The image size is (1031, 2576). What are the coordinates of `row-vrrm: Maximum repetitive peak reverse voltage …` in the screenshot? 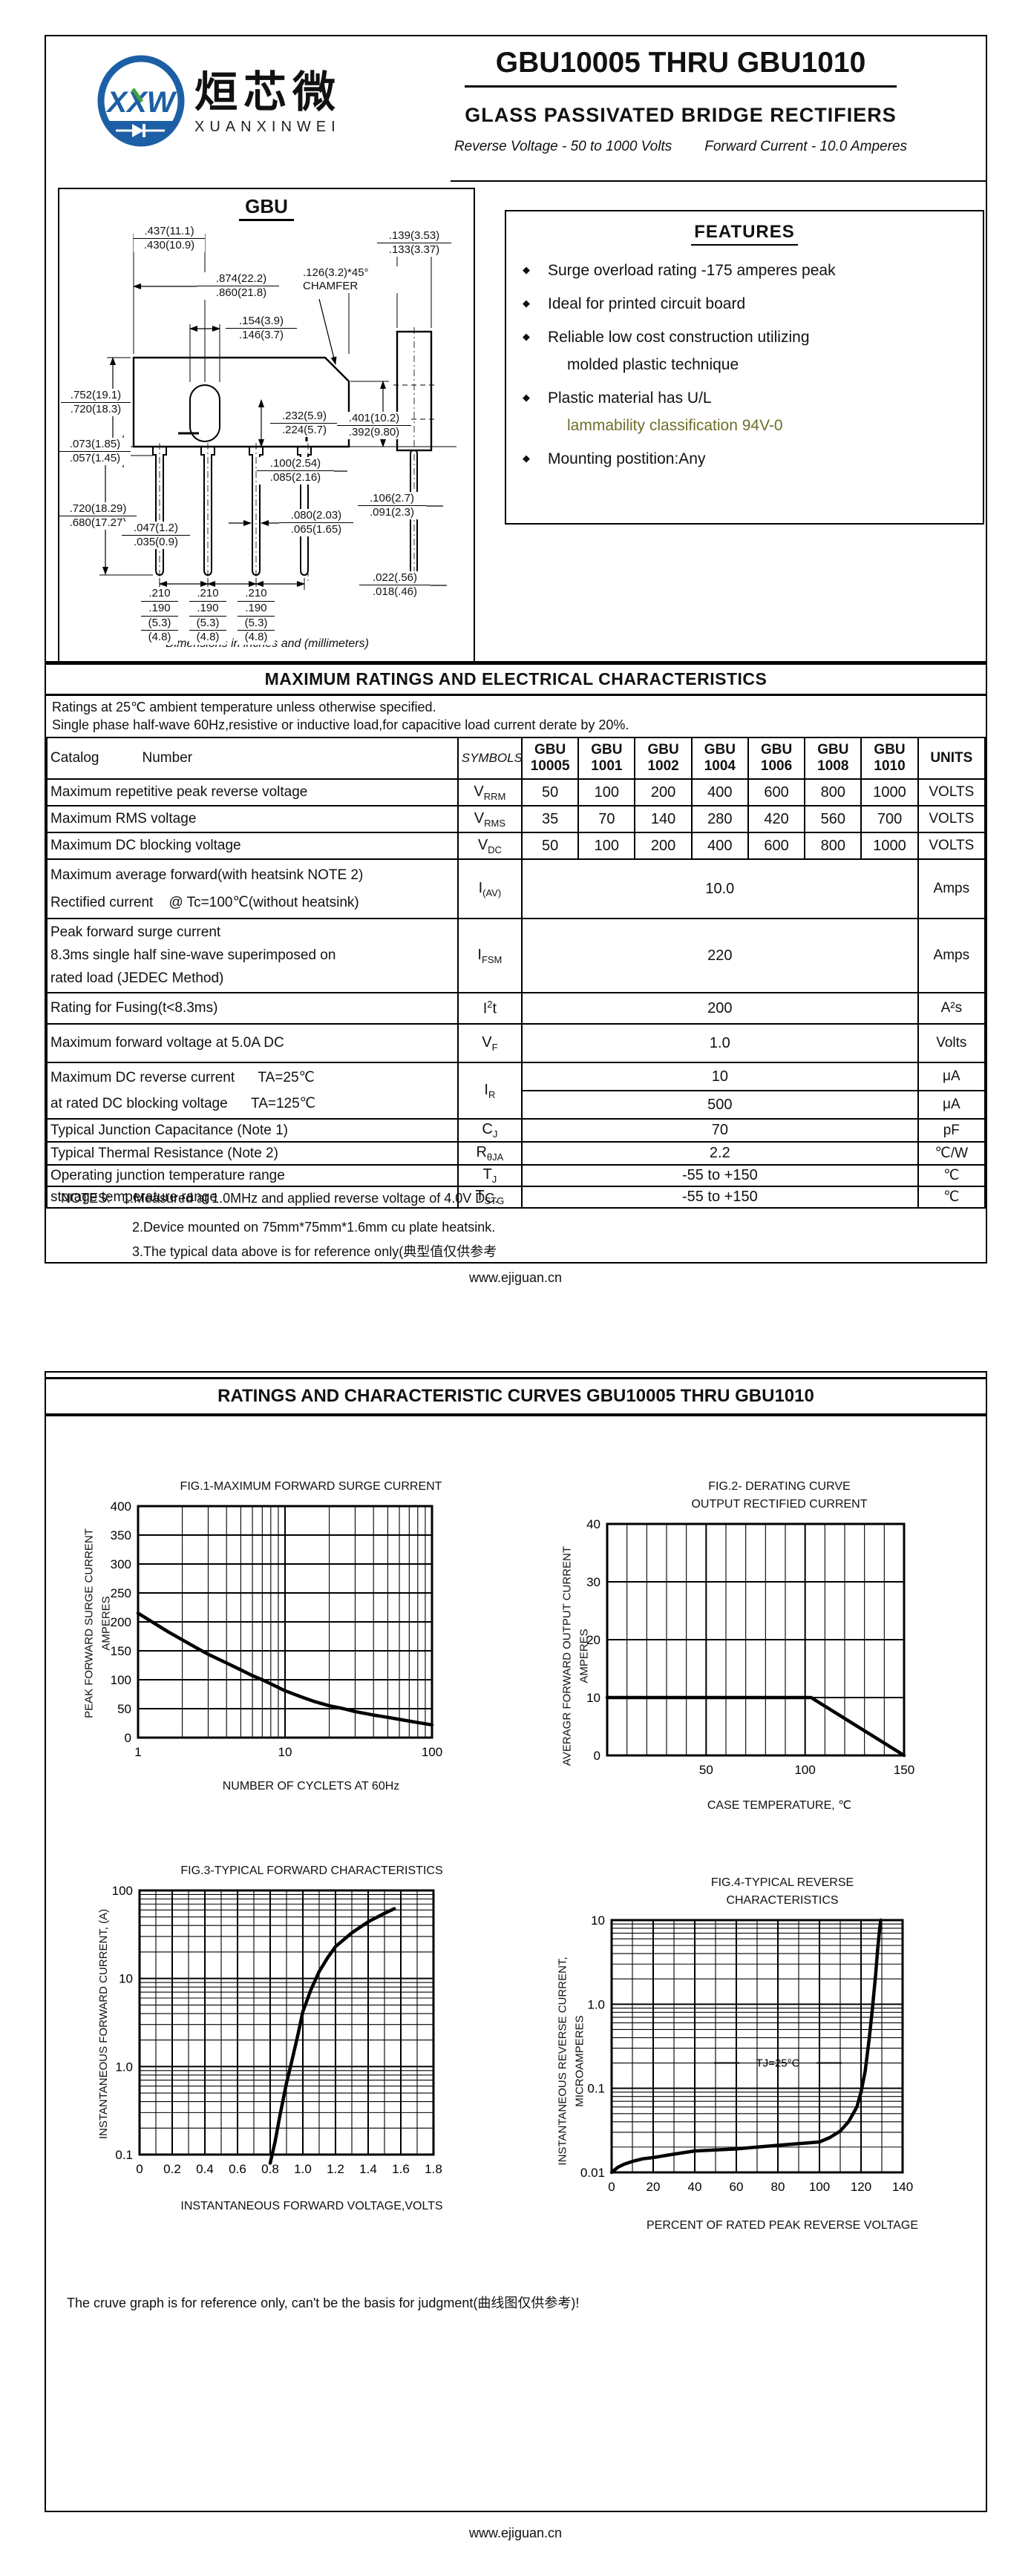 It's located at (516, 792).